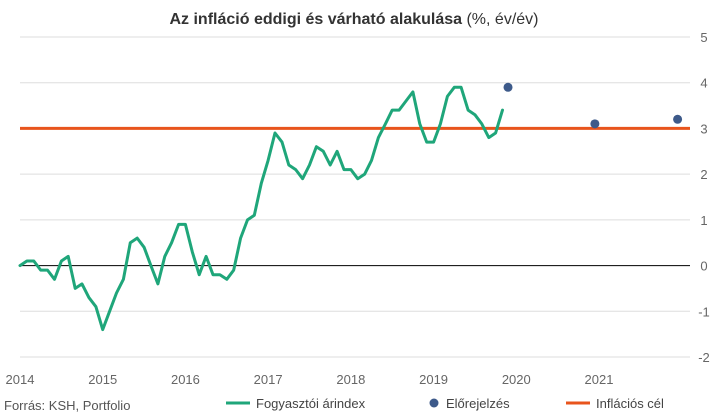 The height and width of the screenshot is (415, 718). What do you see at coordinates (478, 403) in the screenshot?
I see `legend-label-forecast: Előrejelzés` at bounding box center [478, 403].